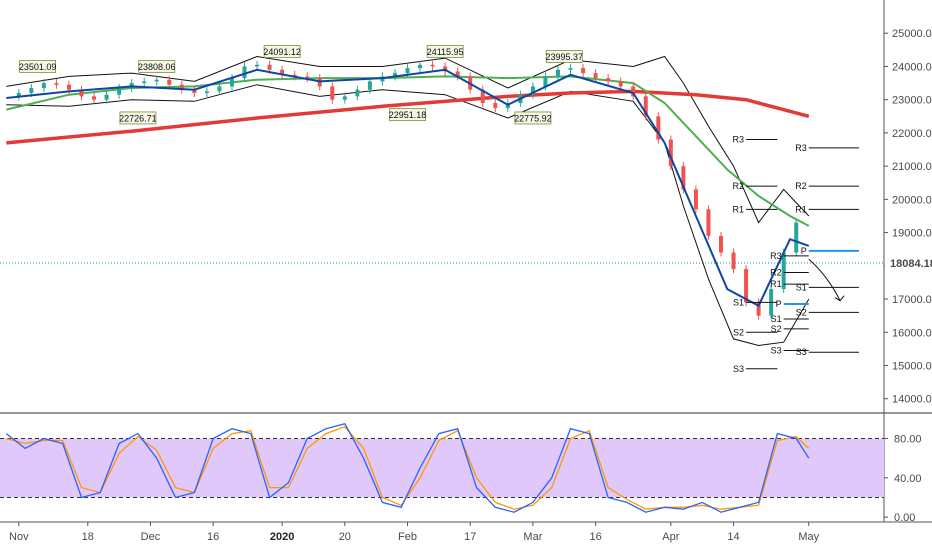  Describe the element at coordinates (564, 57) in the screenshot. I see `annotation-label: 23995.37` at that location.